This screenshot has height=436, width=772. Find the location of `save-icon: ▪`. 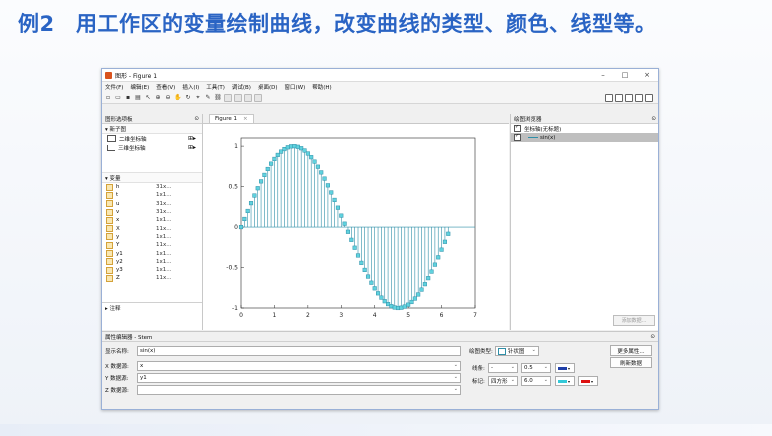

save-icon: ▪ is located at coordinates (128, 97).